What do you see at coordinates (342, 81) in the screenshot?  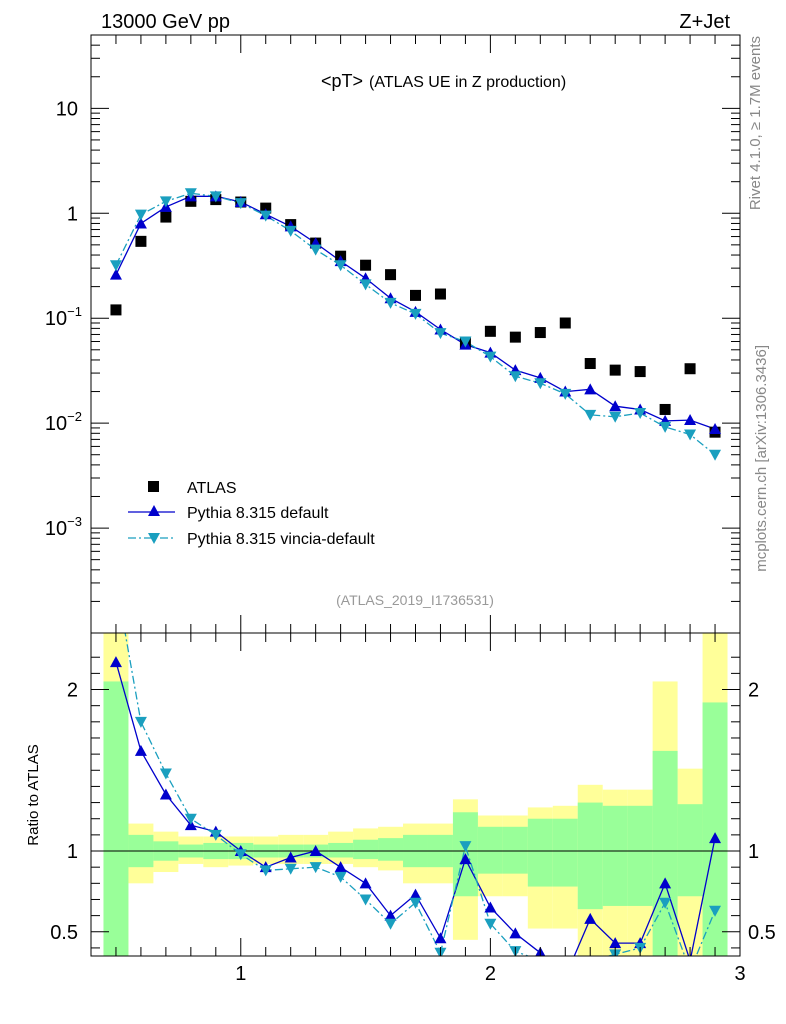 I see `plot-title-main: <pT>` at bounding box center [342, 81].